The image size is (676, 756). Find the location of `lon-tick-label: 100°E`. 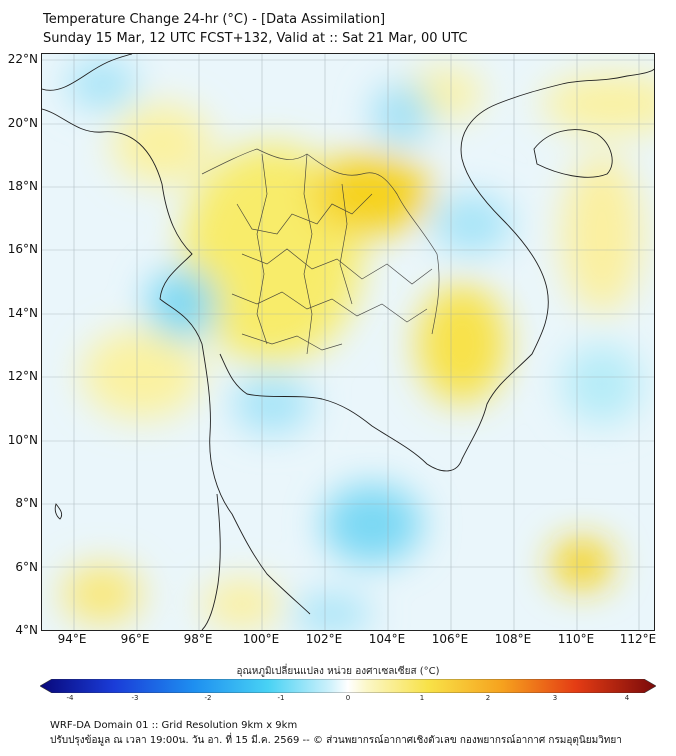

lon-tick-label: 100°E is located at coordinates (261, 639).